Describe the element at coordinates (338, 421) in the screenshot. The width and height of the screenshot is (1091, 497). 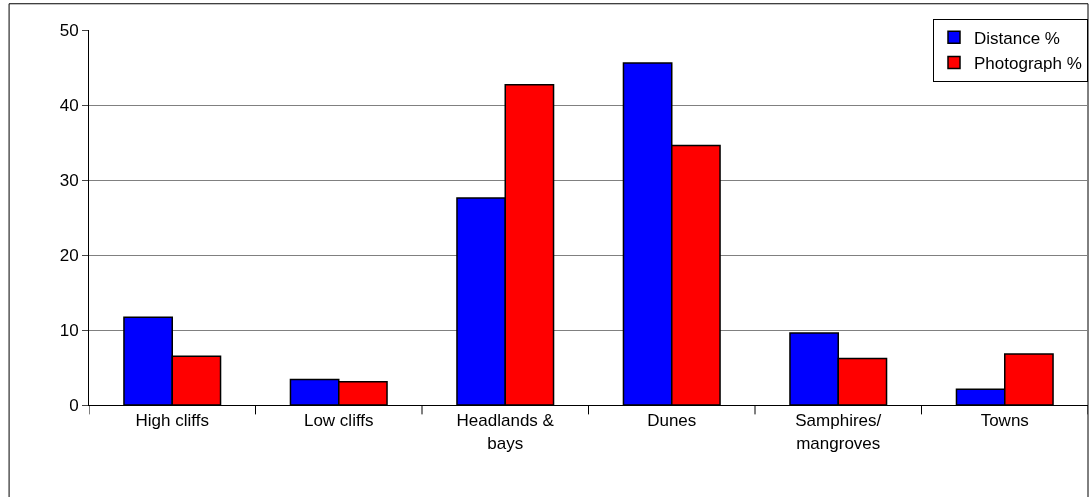
I see `x-tick-label: Low cliffs` at that location.